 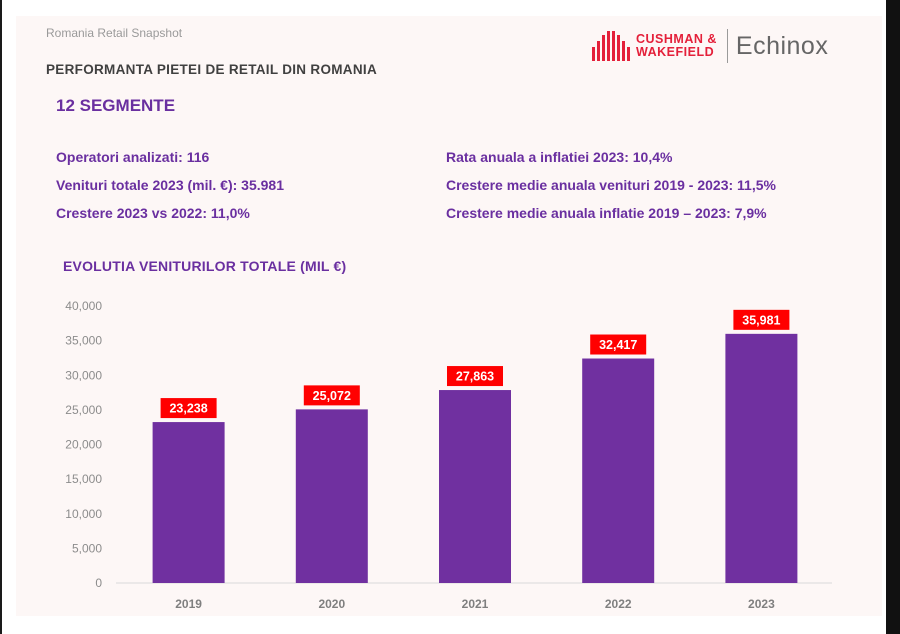 I want to click on stat-total-revenue: Venituri totale 2023 (mil. €): 35.981, so click(x=170, y=185).